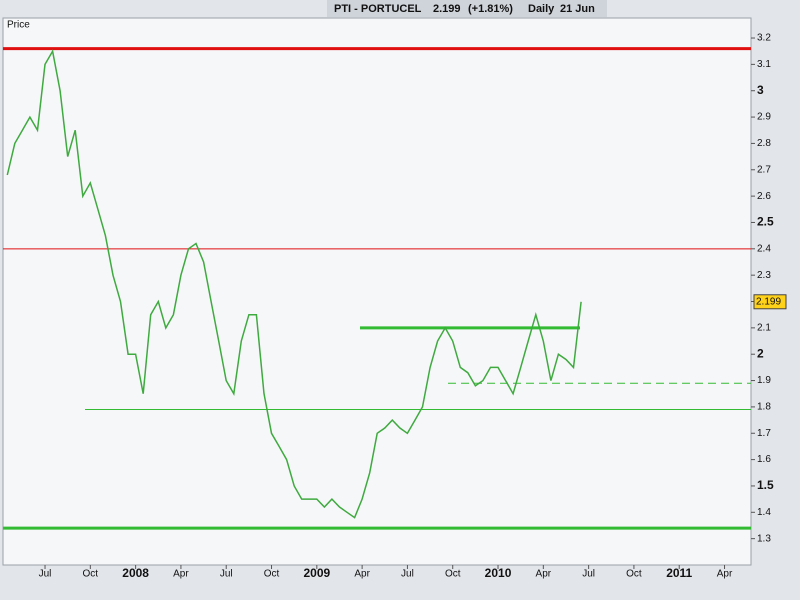  What do you see at coordinates (490, 9) in the screenshot?
I see `header-change: (+1.81%)` at bounding box center [490, 9].